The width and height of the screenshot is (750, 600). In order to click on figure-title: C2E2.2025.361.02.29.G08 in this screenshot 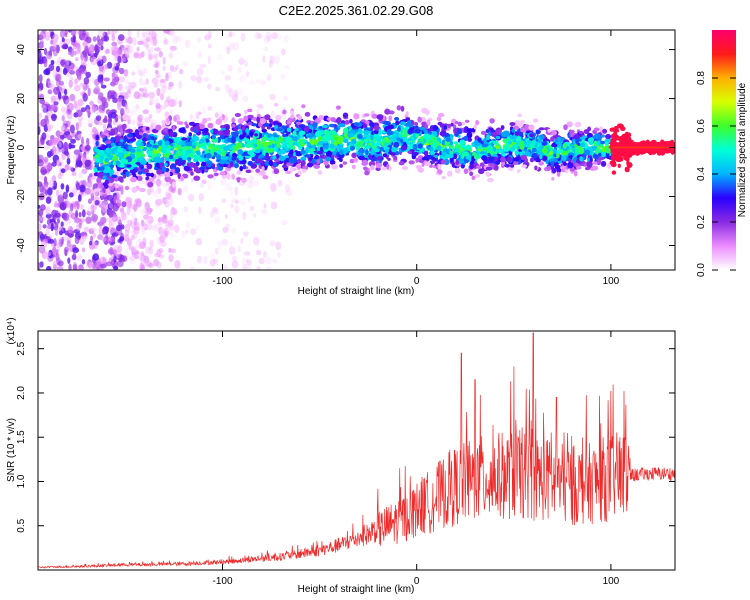, I will do `click(356, 10)`.